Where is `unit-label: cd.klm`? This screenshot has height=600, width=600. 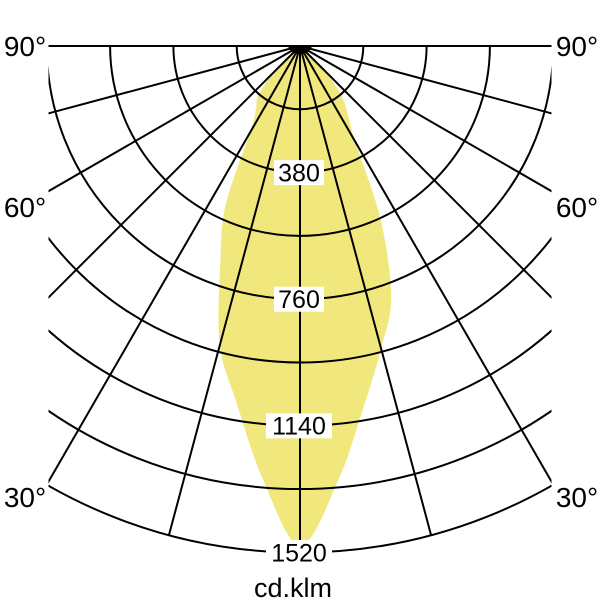 unit-label: cd.klm is located at coordinates (293, 586).